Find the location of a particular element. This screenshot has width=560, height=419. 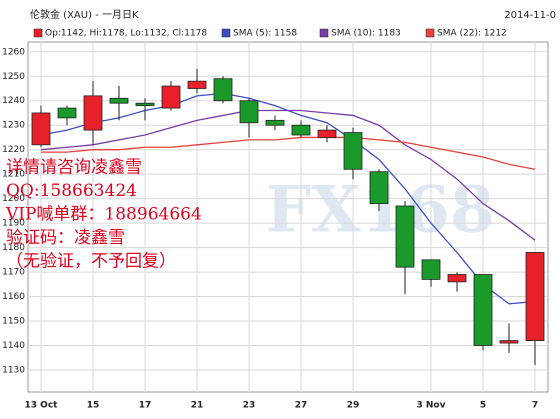

y-tick-label: 1180 is located at coordinates (13, 248).